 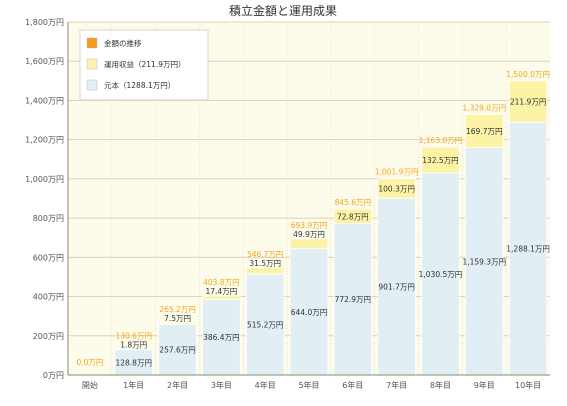 What do you see at coordinates (265, 324) in the screenshot?
I see `bar-principal-label: 515.2万円` at bounding box center [265, 324].